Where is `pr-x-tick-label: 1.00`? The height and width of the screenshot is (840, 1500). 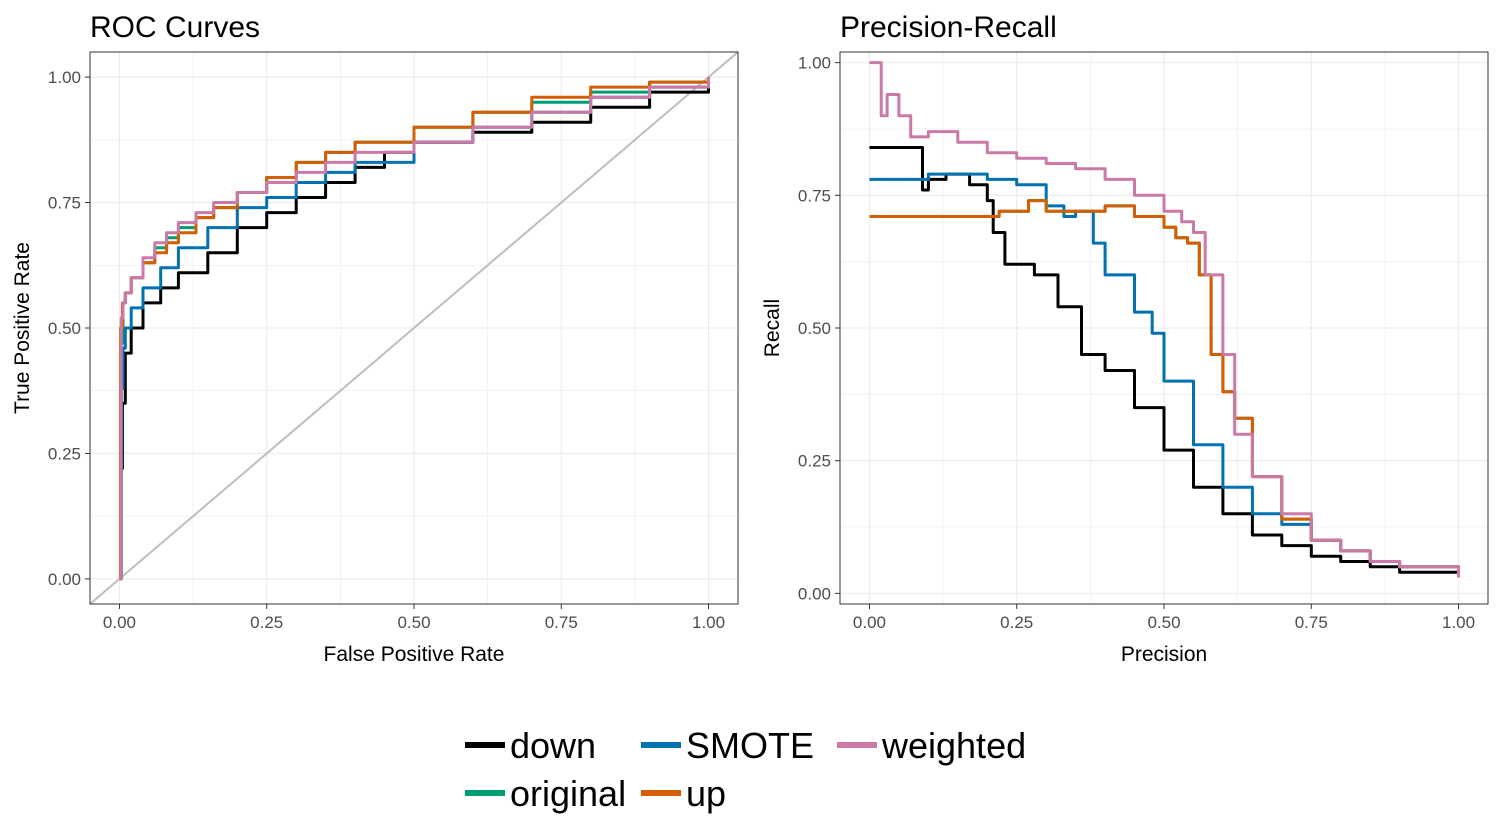
pr-x-tick-label: 1.00 is located at coordinates (1458, 622).